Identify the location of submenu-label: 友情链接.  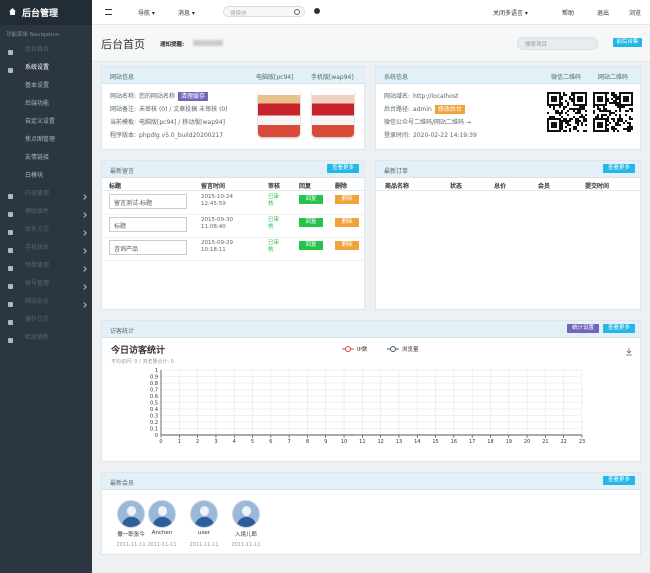
(37, 157).